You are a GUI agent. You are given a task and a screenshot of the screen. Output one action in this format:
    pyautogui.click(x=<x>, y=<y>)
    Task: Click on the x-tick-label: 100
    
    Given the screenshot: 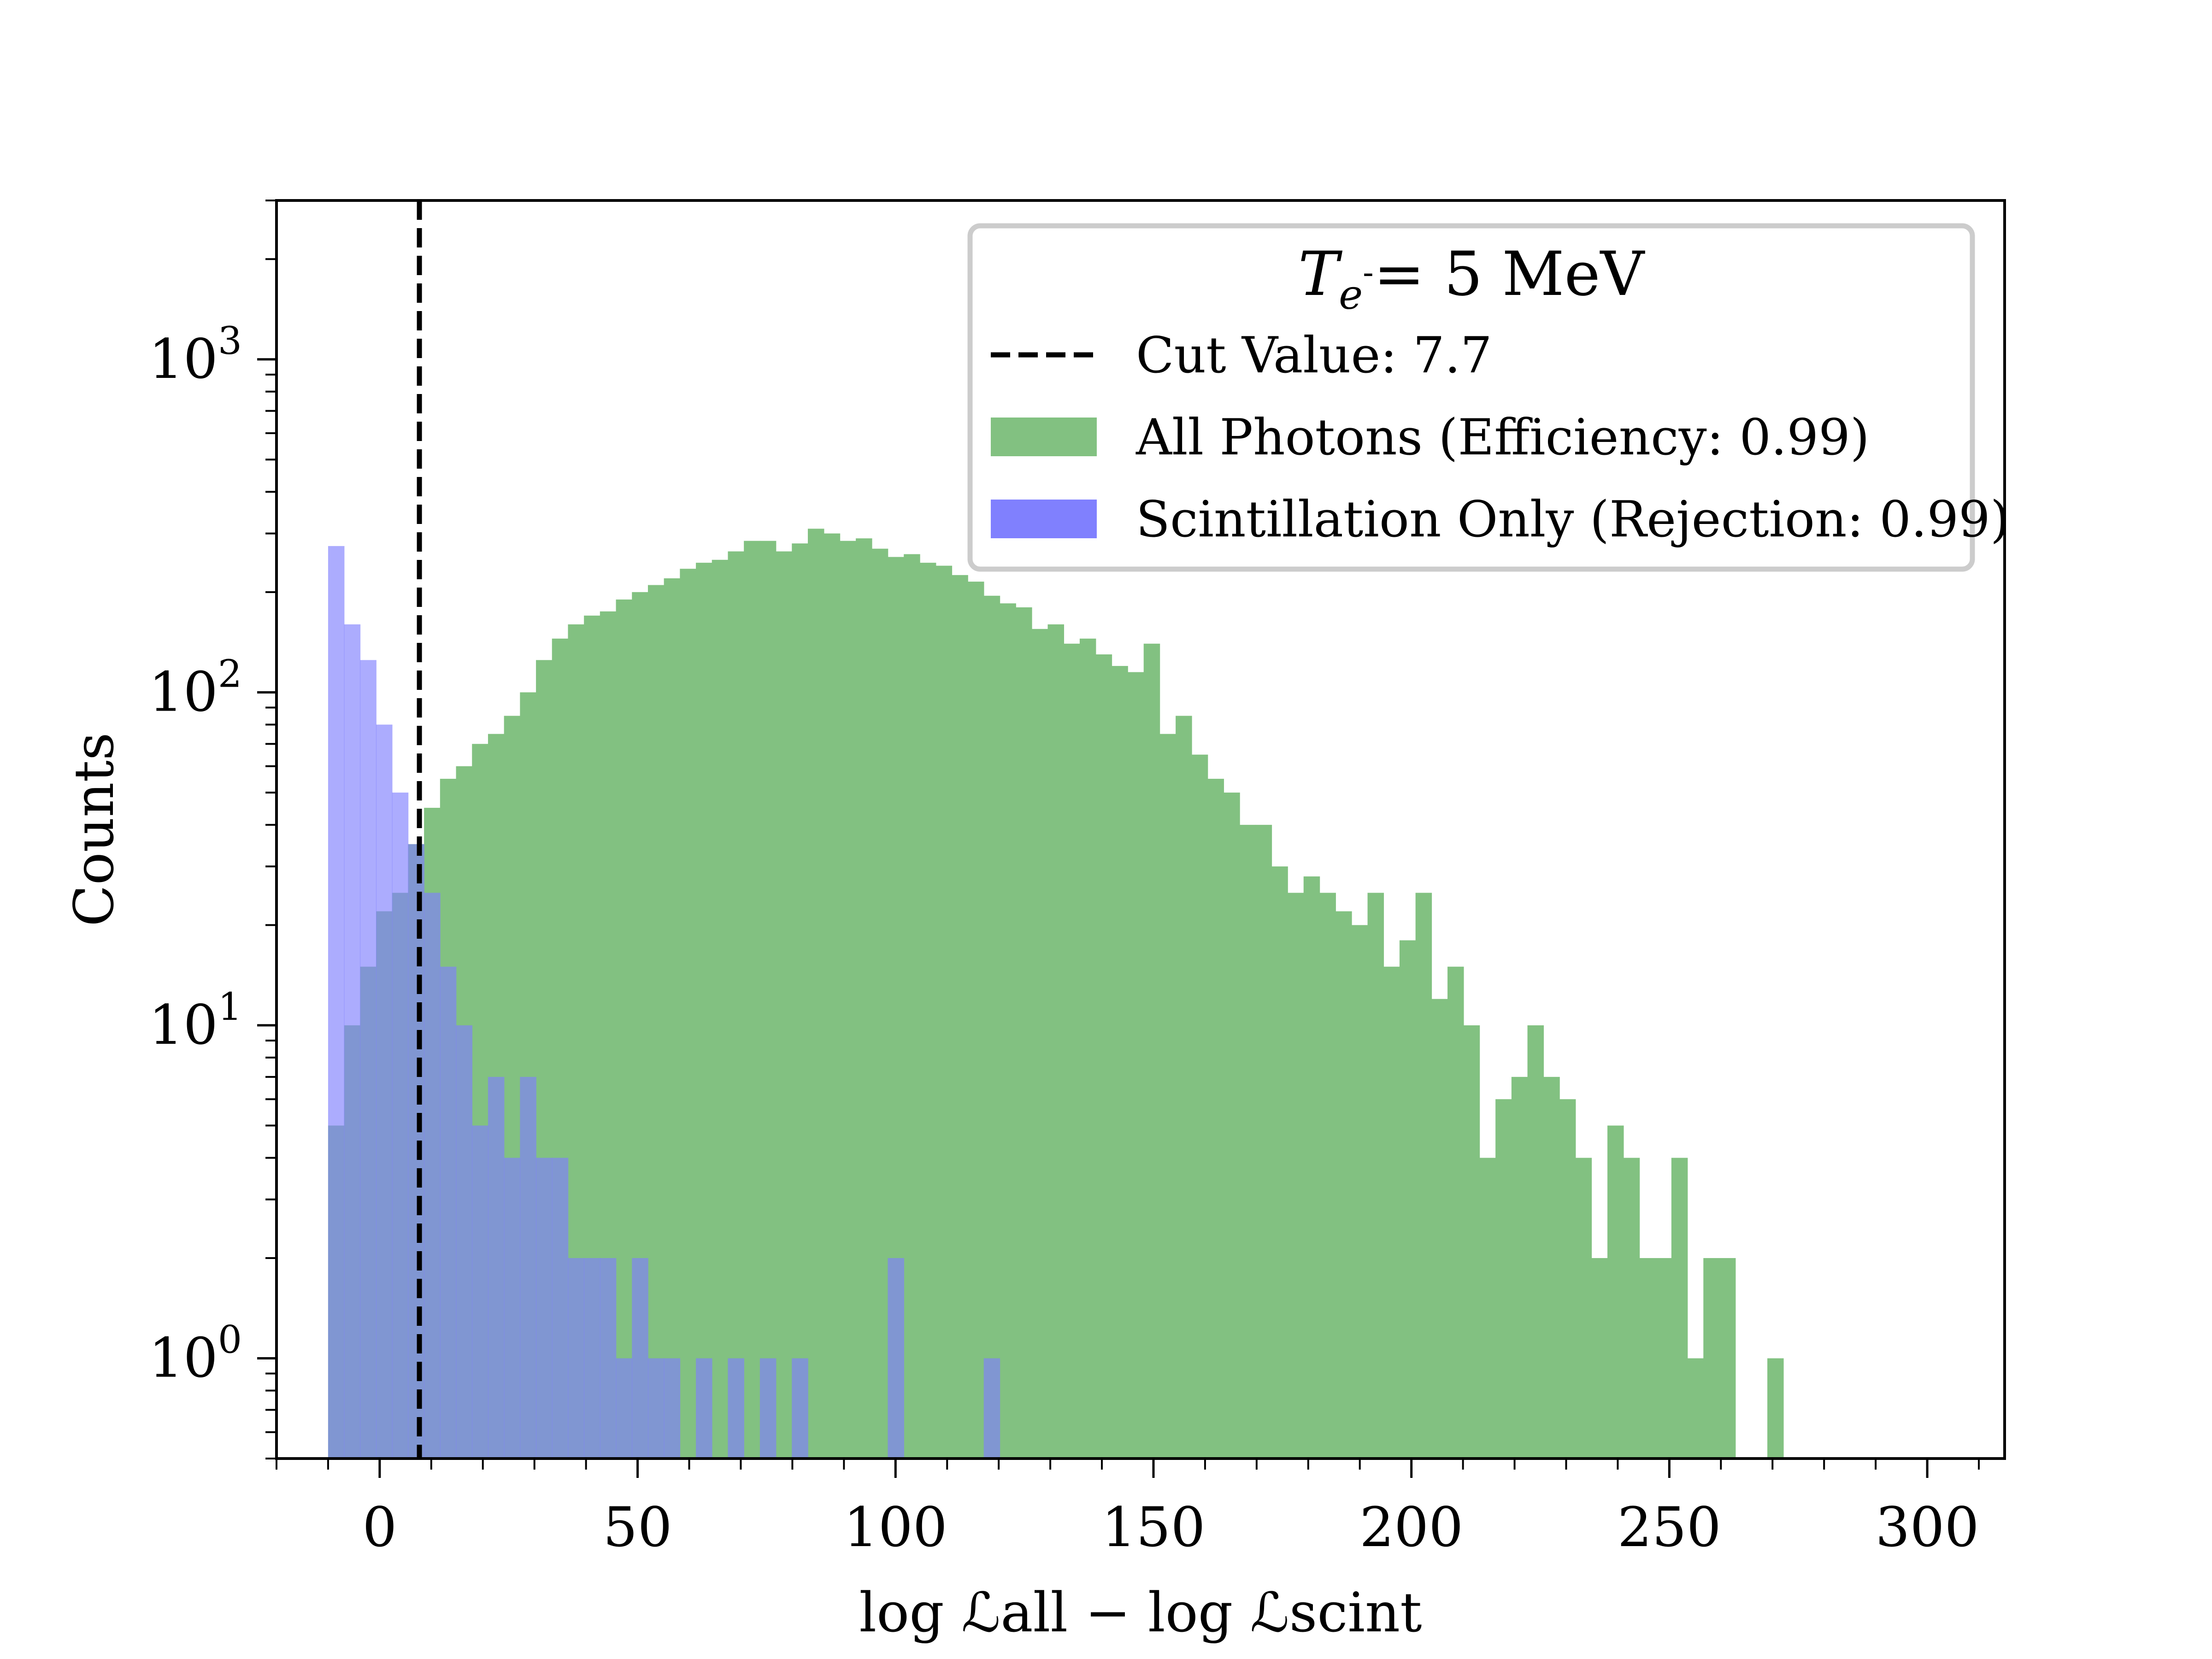 What is the action you would take?
    pyautogui.click(x=895, y=1527)
    